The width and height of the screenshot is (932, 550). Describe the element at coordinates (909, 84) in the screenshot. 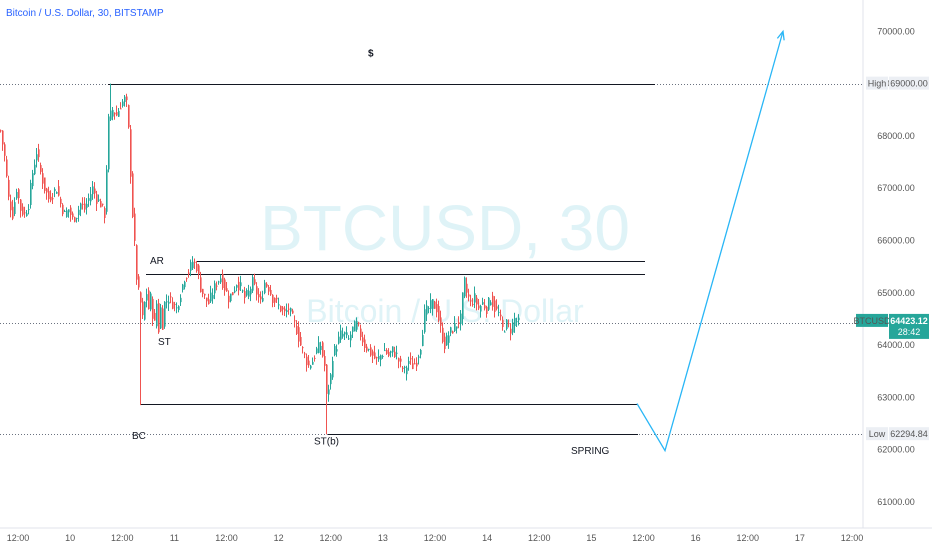

I see `price-value-label: 69000.00` at that location.